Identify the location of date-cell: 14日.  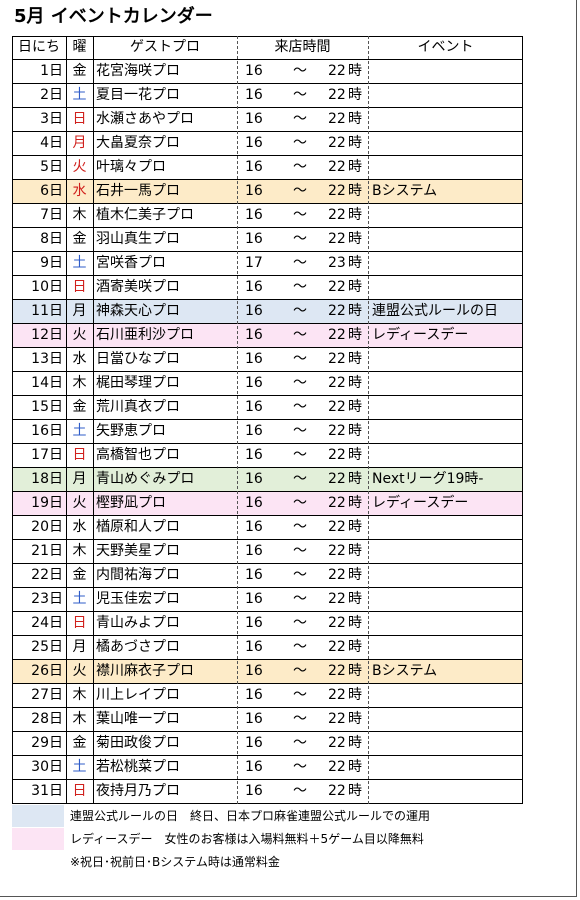
(47, 383).